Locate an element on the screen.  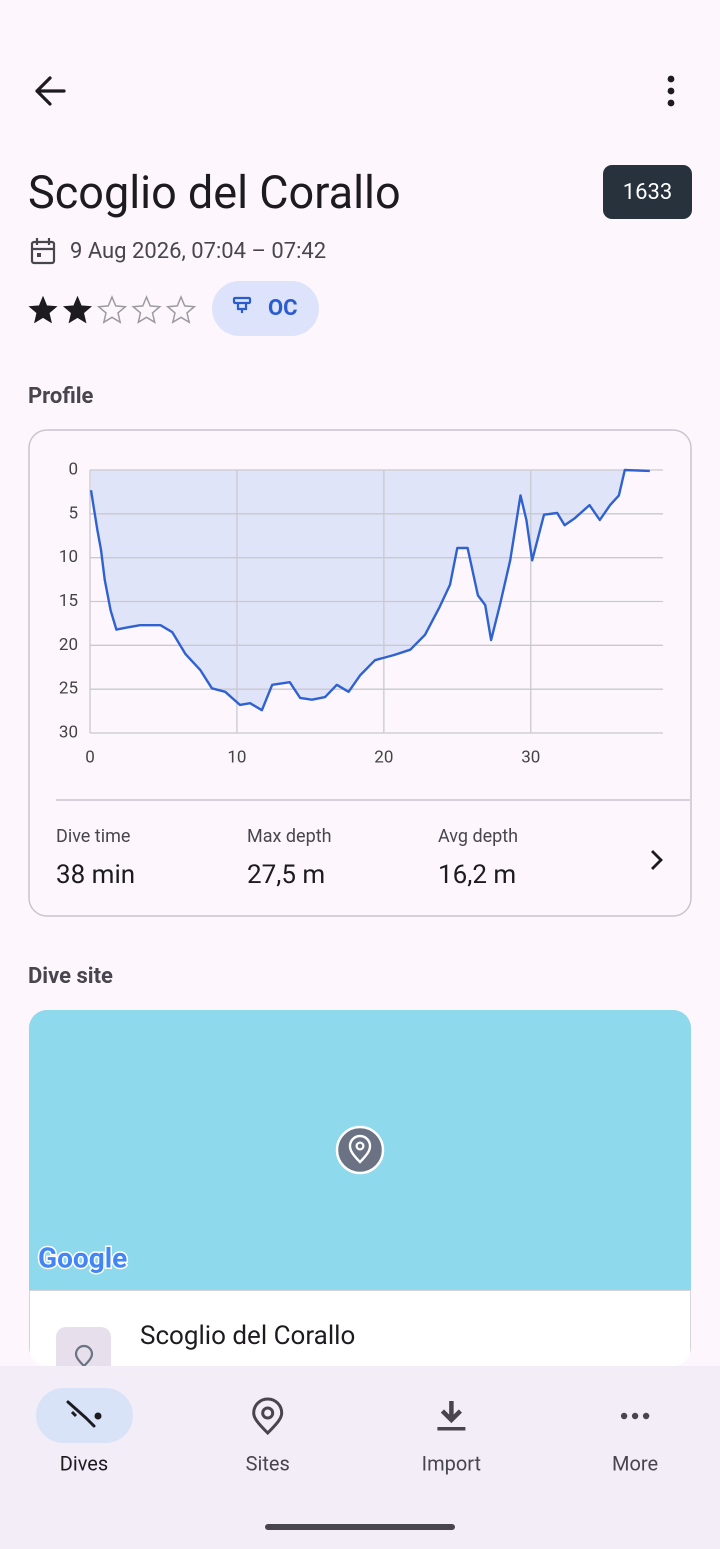
depth-line is located at coordinates (369, 590).